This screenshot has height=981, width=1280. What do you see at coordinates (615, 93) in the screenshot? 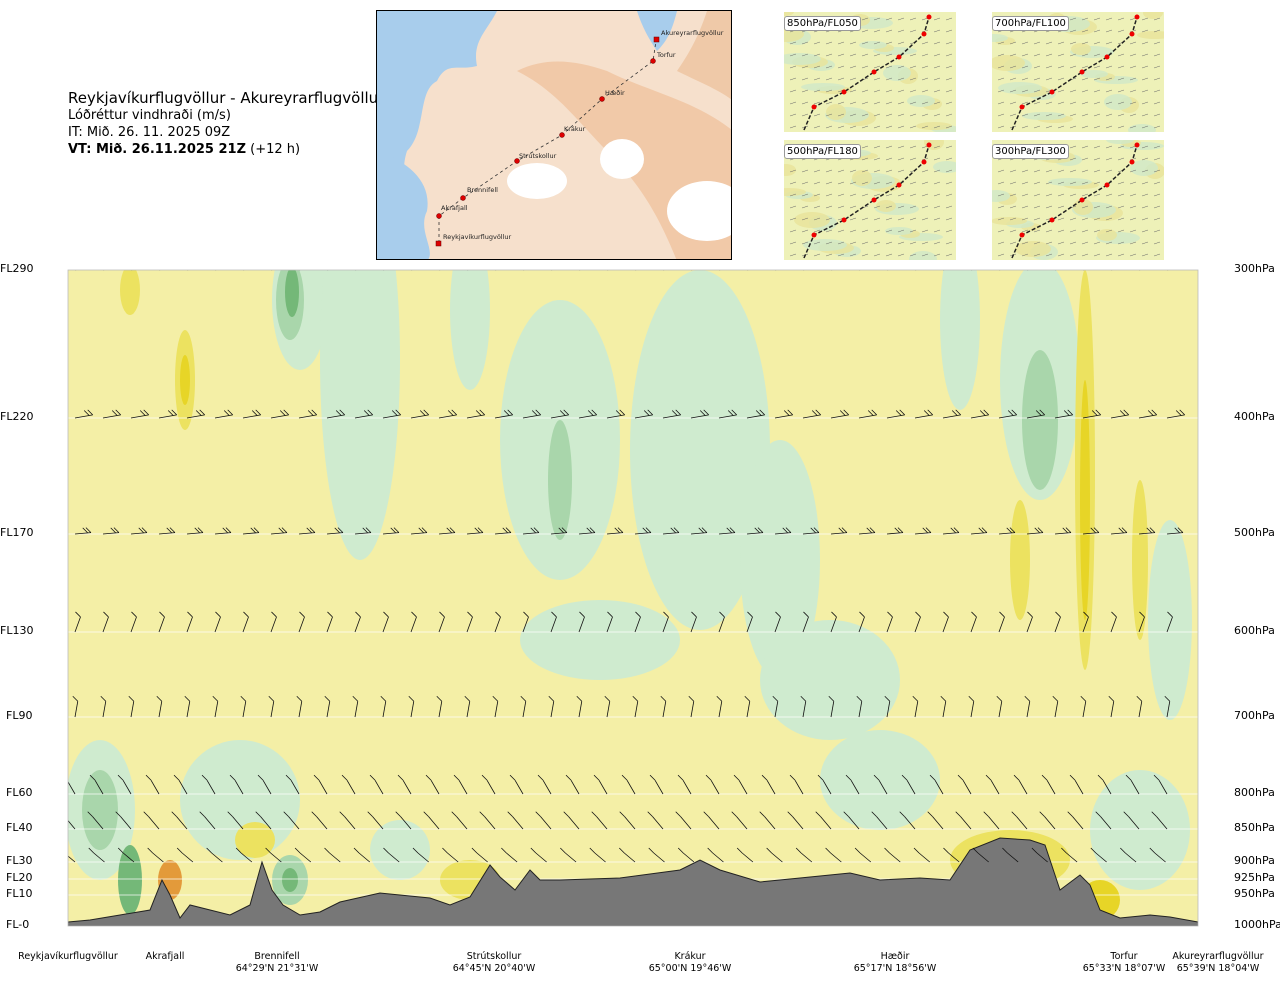
I see `map-label-haedir: Hæðir` at bounding box center [615, 93].